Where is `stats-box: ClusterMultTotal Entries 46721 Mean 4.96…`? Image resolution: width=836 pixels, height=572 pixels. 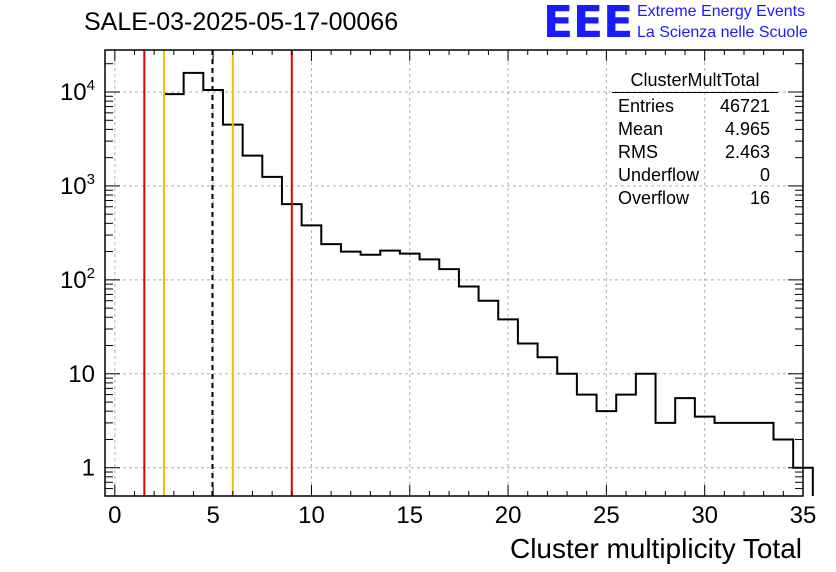
stats-box: ClusterMultTotal Entries 46721 Mean 4.96… is located at coordinates (695, 140).